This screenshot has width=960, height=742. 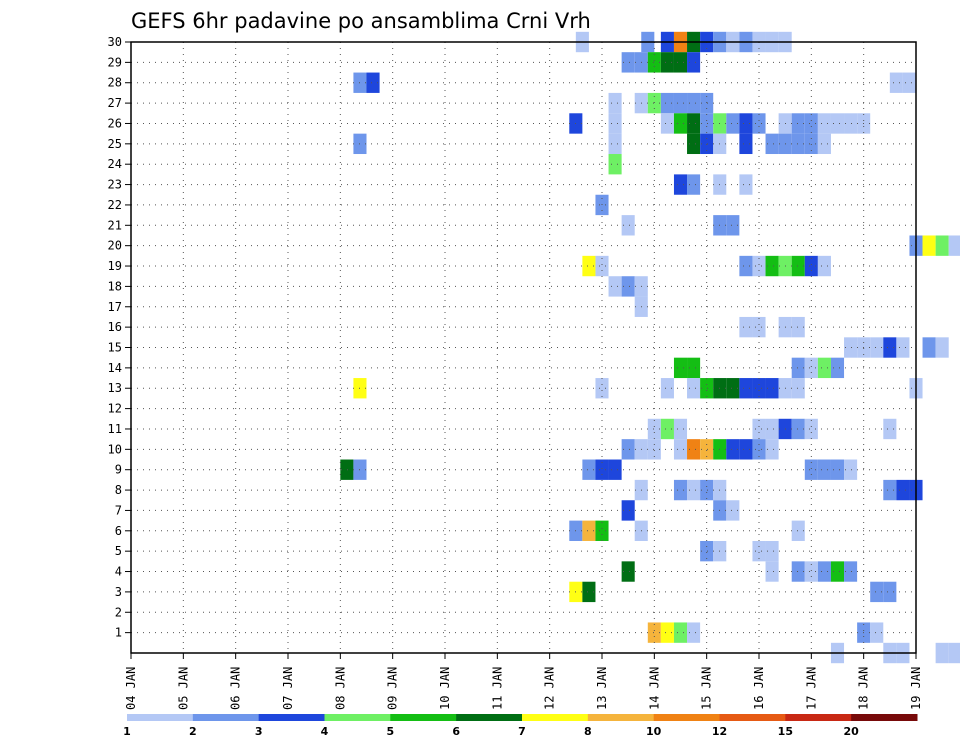 What do you see at coordinates (115, 123) in the screenshot?
I see `y-tick-label: 26` at bounding box center [115, 123].